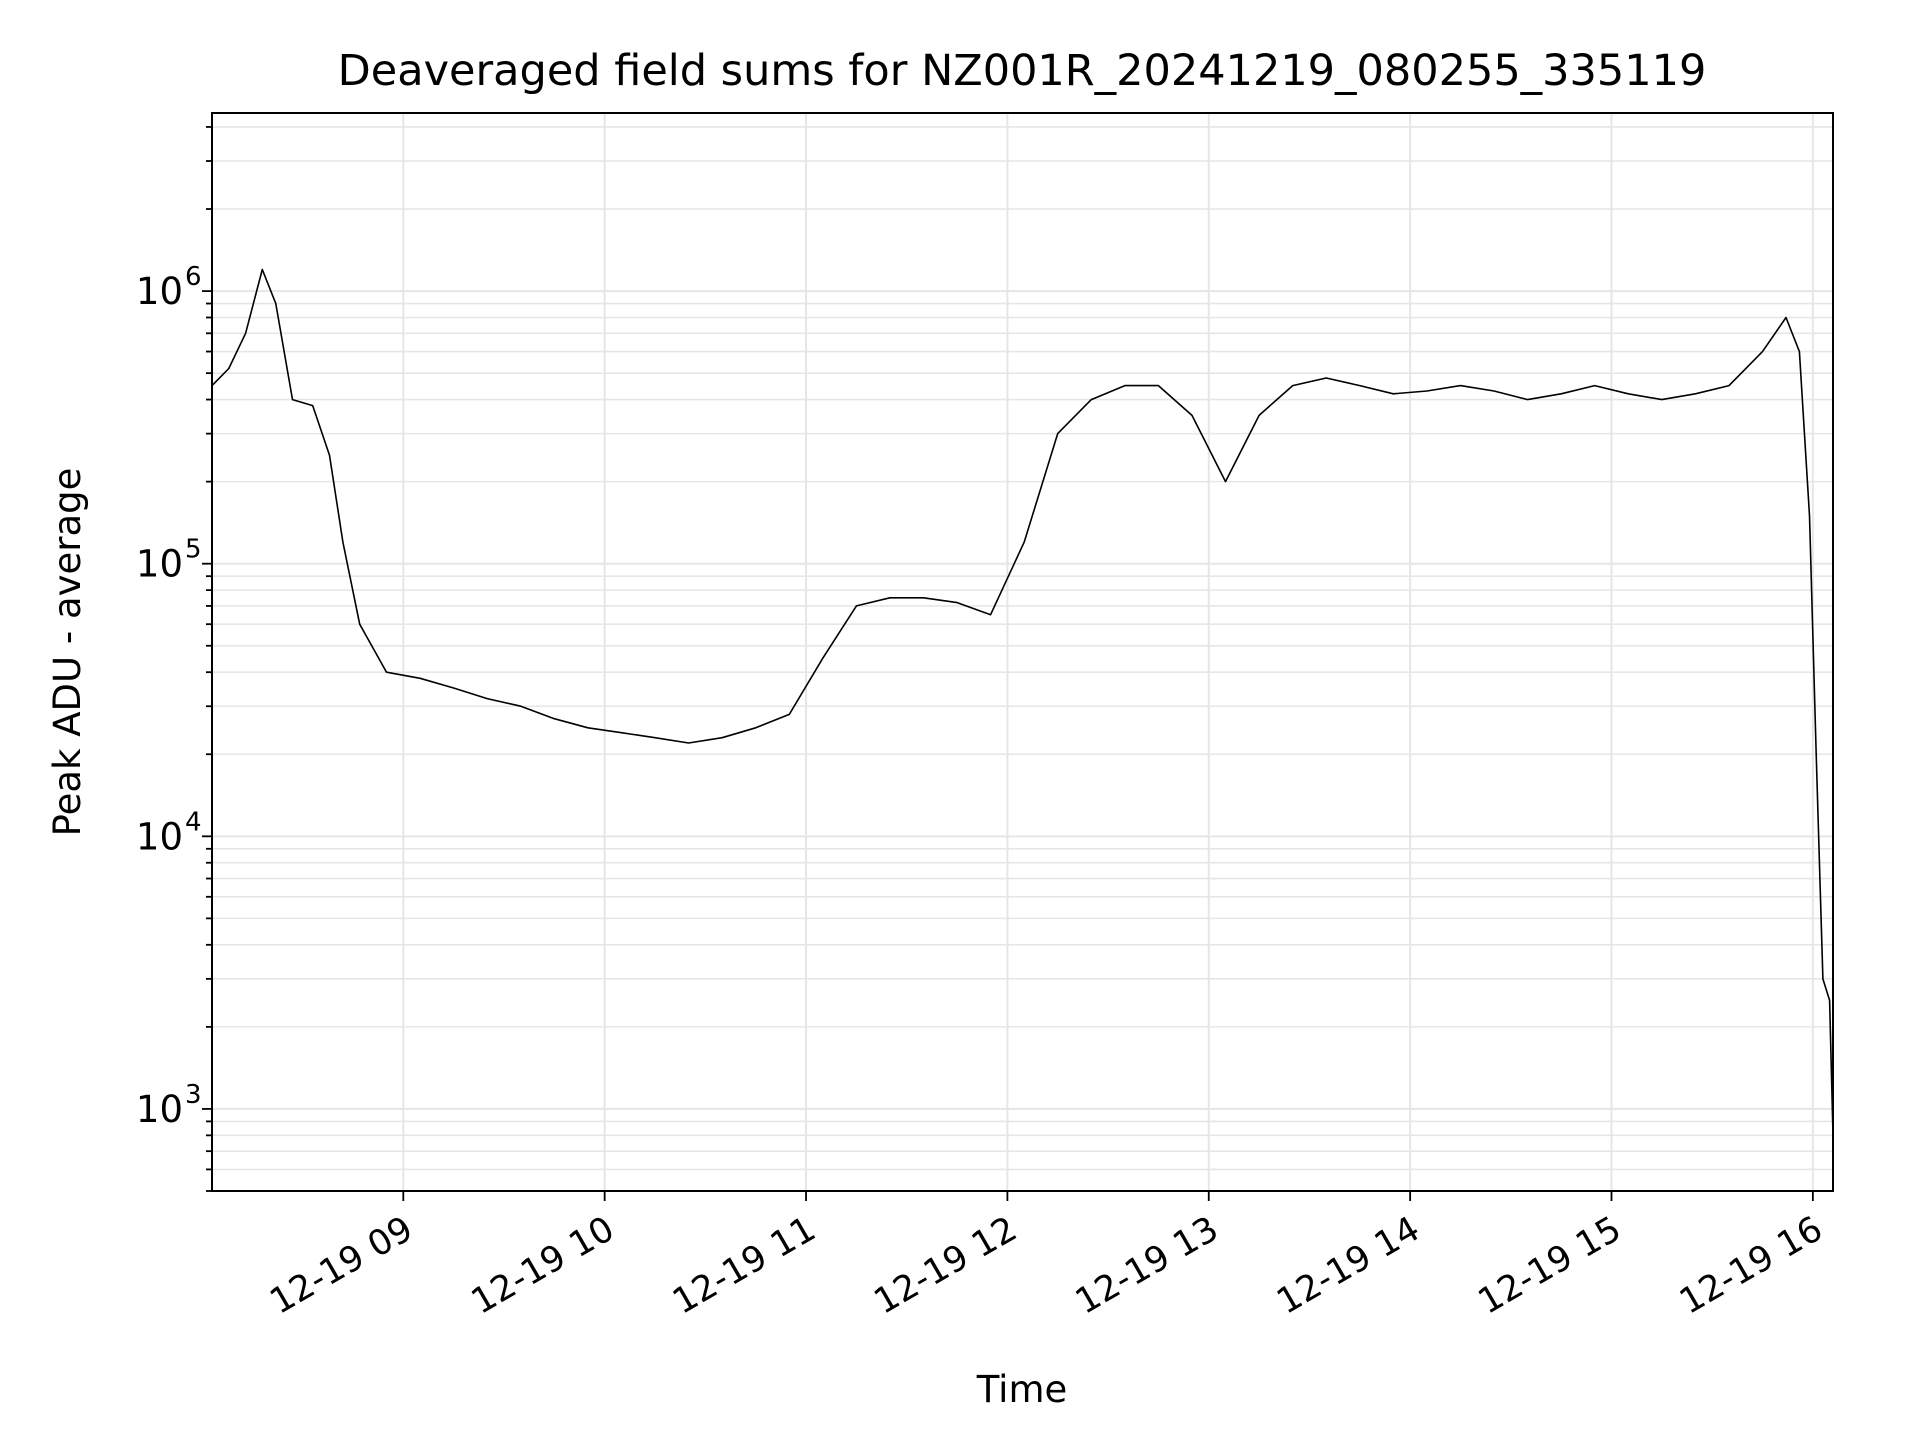 The width and height of the screenshot is (1920, 1440). Describe the element at coordinates (193, 1095) in the screenshot. I see `y-tick-exponent: 3` at that location.